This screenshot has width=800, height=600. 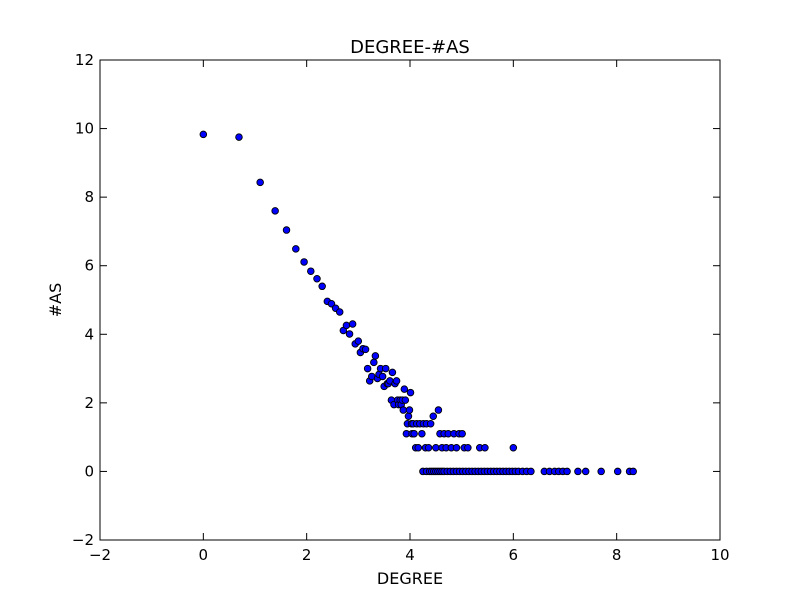 I want to click on x-tick-label: 6, so click(x=514, y=555).